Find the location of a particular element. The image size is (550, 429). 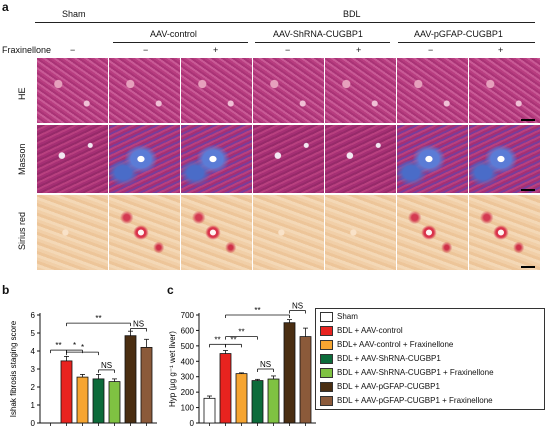

y-tick-label: 4 is located at coordinates (33, 351).